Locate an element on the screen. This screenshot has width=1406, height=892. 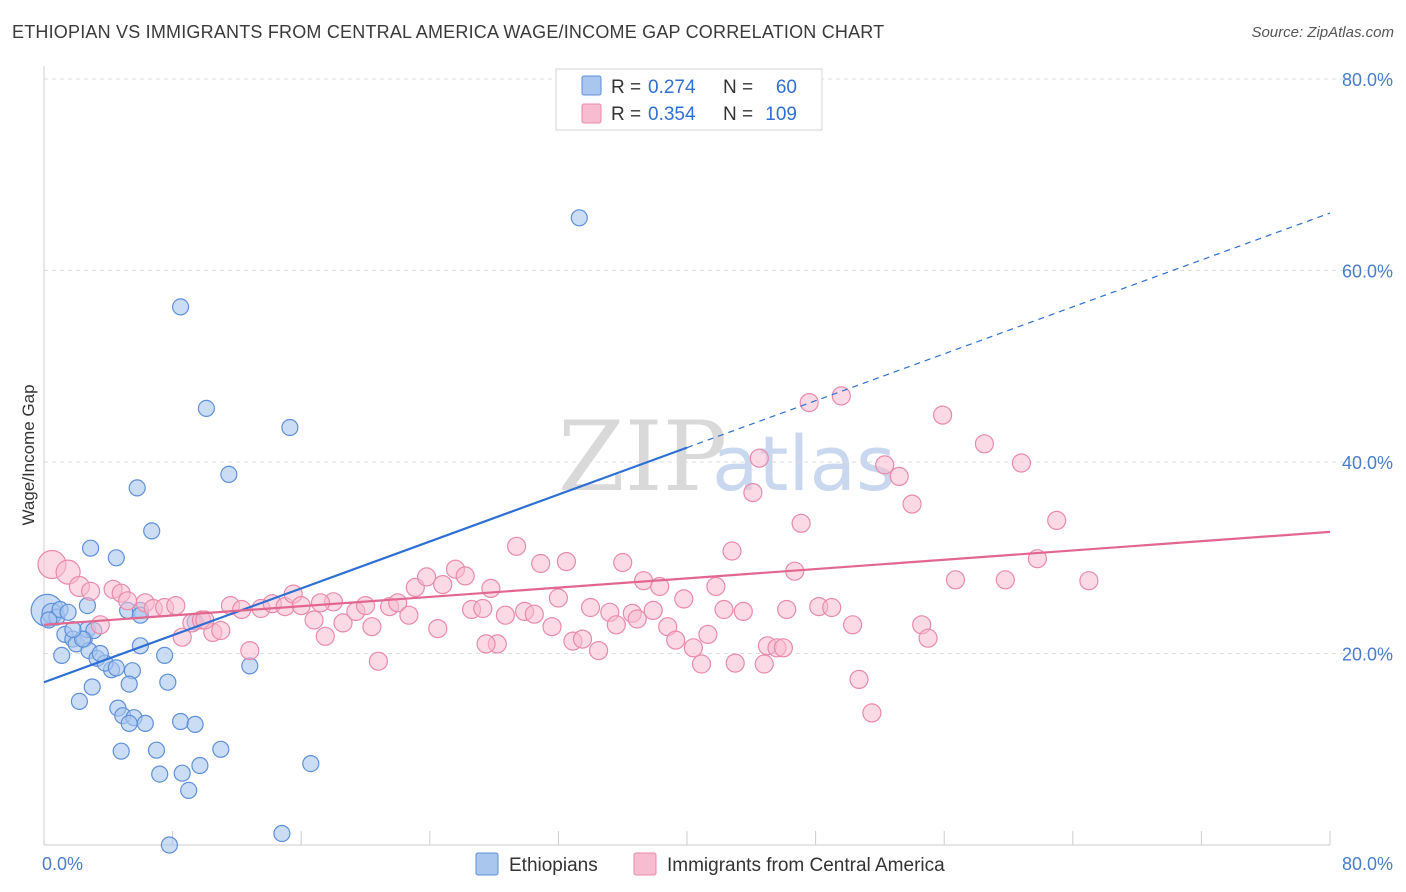
ethiopians-trend-line is located at coordinates (365, 565).